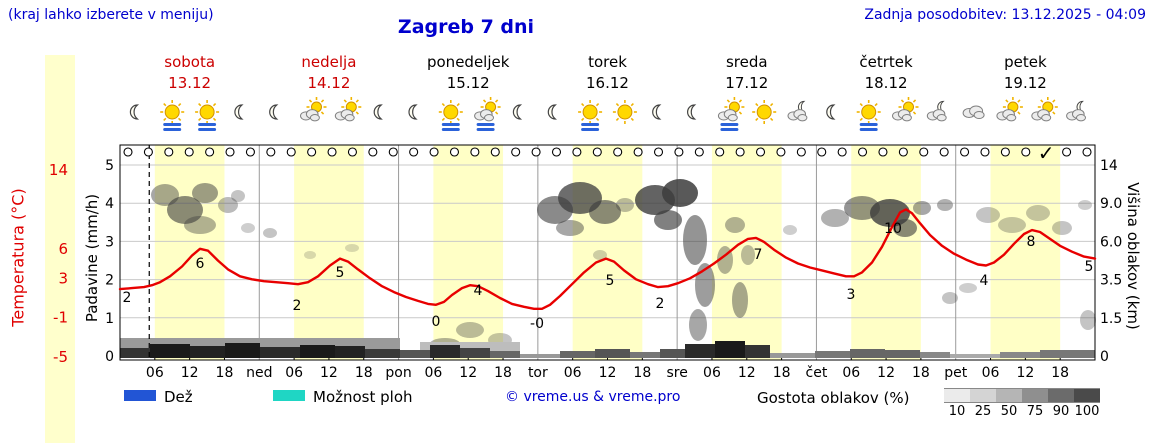  Describe the element at coordinates (1009, 411) in the screenshot. I see `density-tick-label: 50` at that location.